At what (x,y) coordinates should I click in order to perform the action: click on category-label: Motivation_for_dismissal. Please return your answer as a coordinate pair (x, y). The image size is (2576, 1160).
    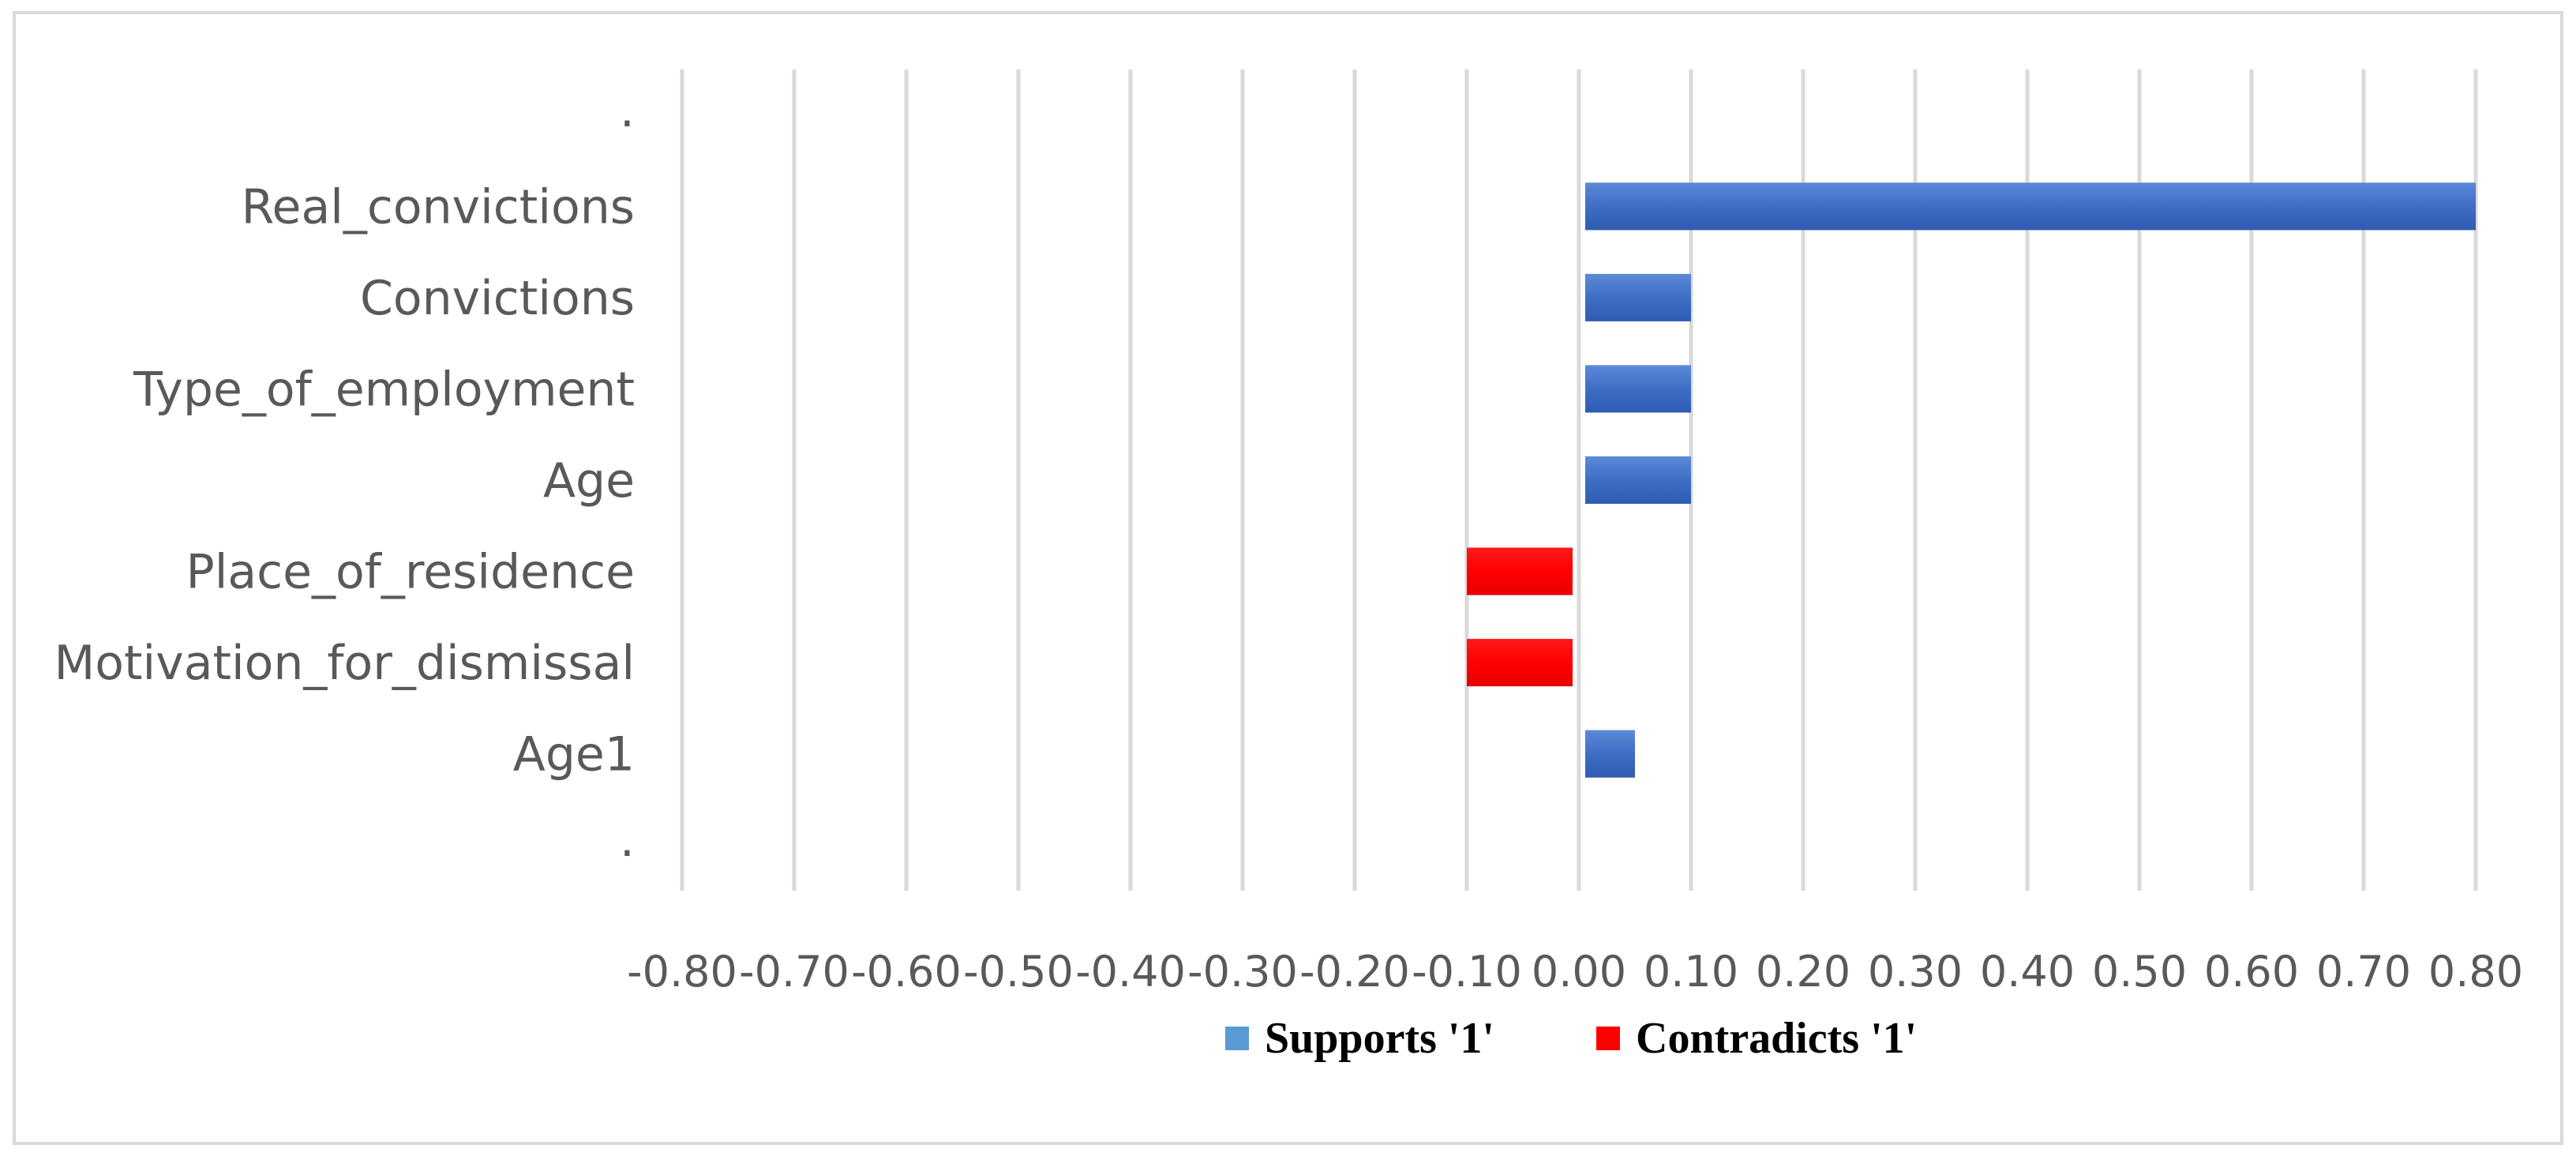
    Looking at the image, I should click on (344, 663).